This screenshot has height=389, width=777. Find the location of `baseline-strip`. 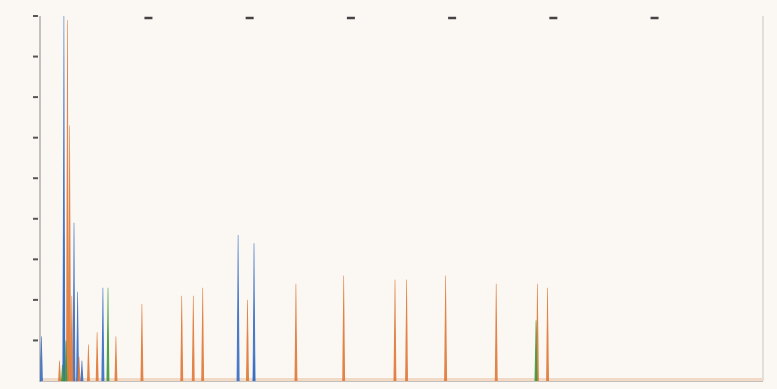

baseline-strip is located at coordinates (402, 379).